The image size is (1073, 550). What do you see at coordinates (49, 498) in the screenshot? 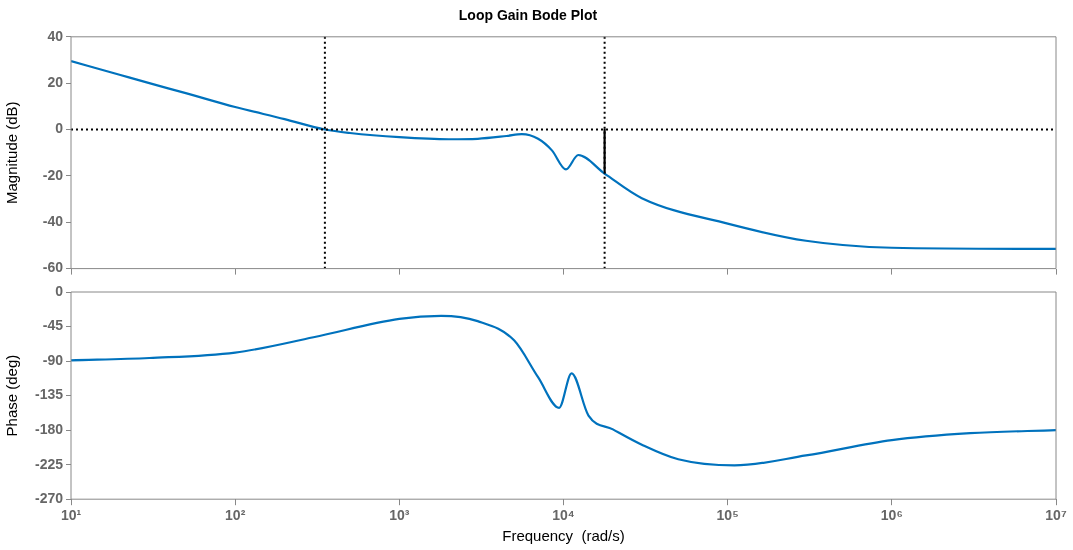
I see `y-tick-label: -270` at bounding box center [49, 498].